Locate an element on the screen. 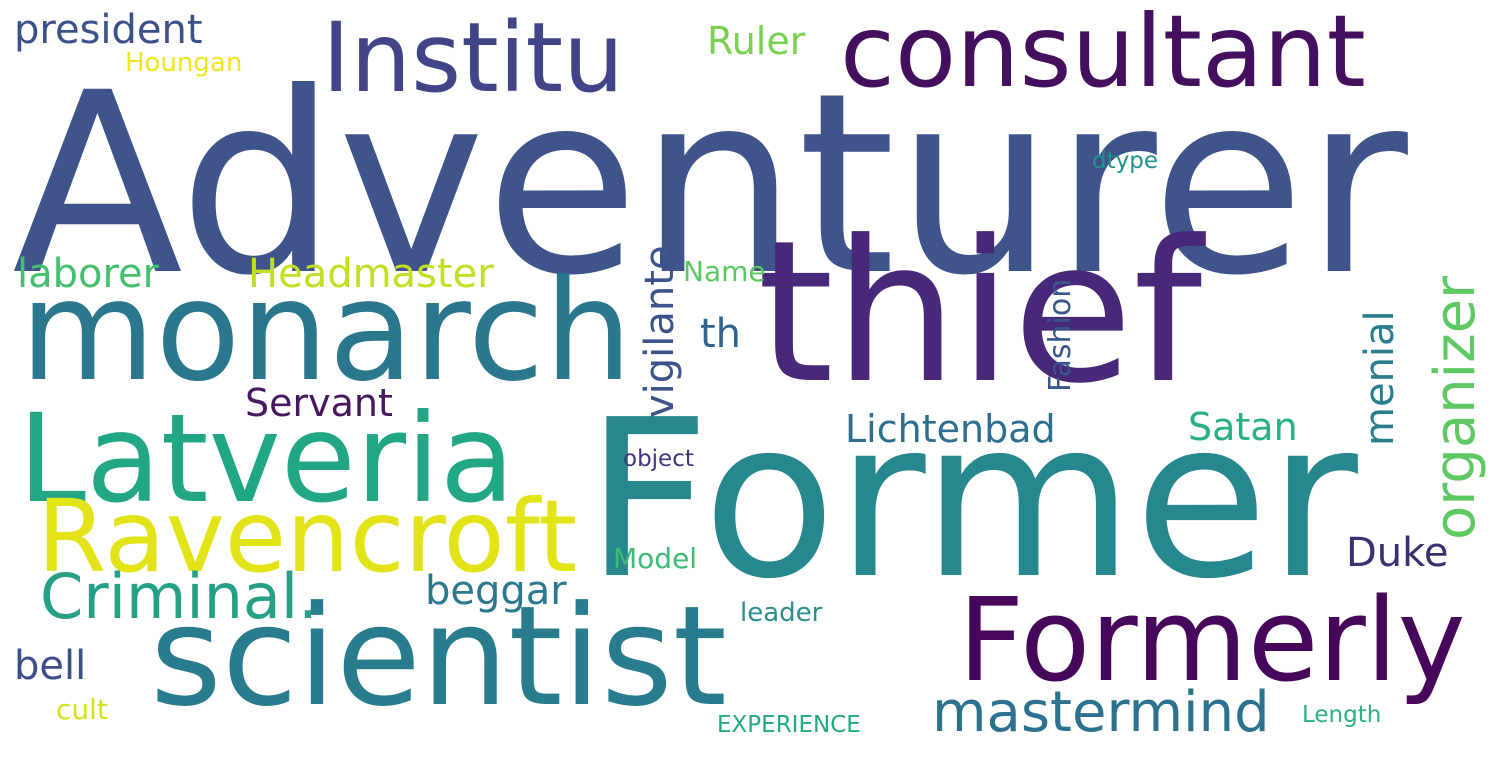 The image size is (1507, 763). word-criminal: Criminal. is located at coordinates (179, 596).